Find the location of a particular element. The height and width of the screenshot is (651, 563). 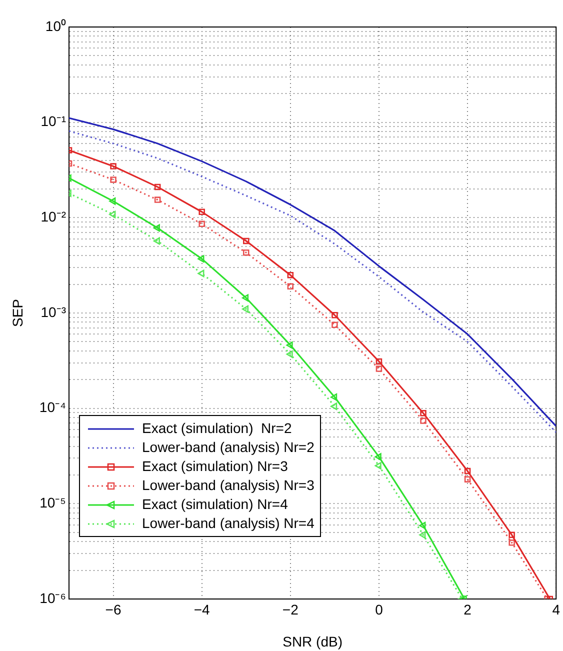

legend-label: Lower-band (analysis) Nr=2 is located at coordinates (227, 447).